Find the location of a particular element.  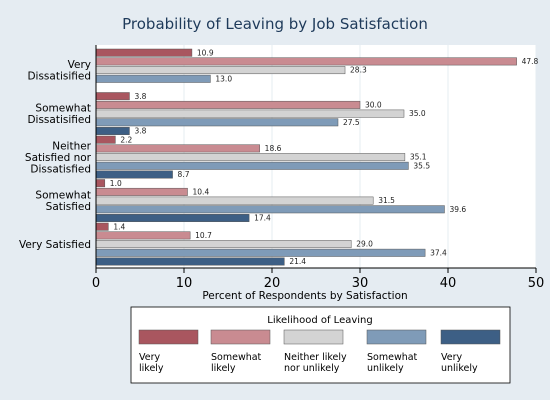

bar-value-label: 10.7 is located at coordinates (203, 235).